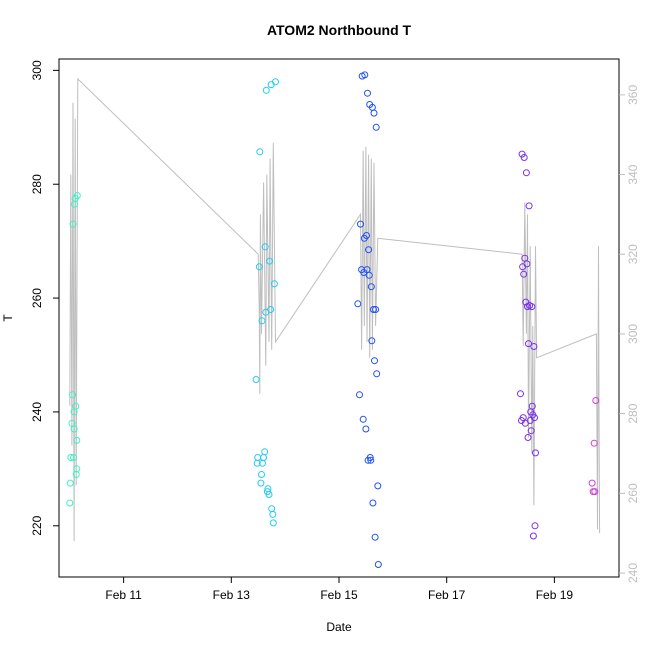 Image resolution: width=650 pixels, height=650 pixels. I want to click on y2-tick-label: 340, so click(633, 174).